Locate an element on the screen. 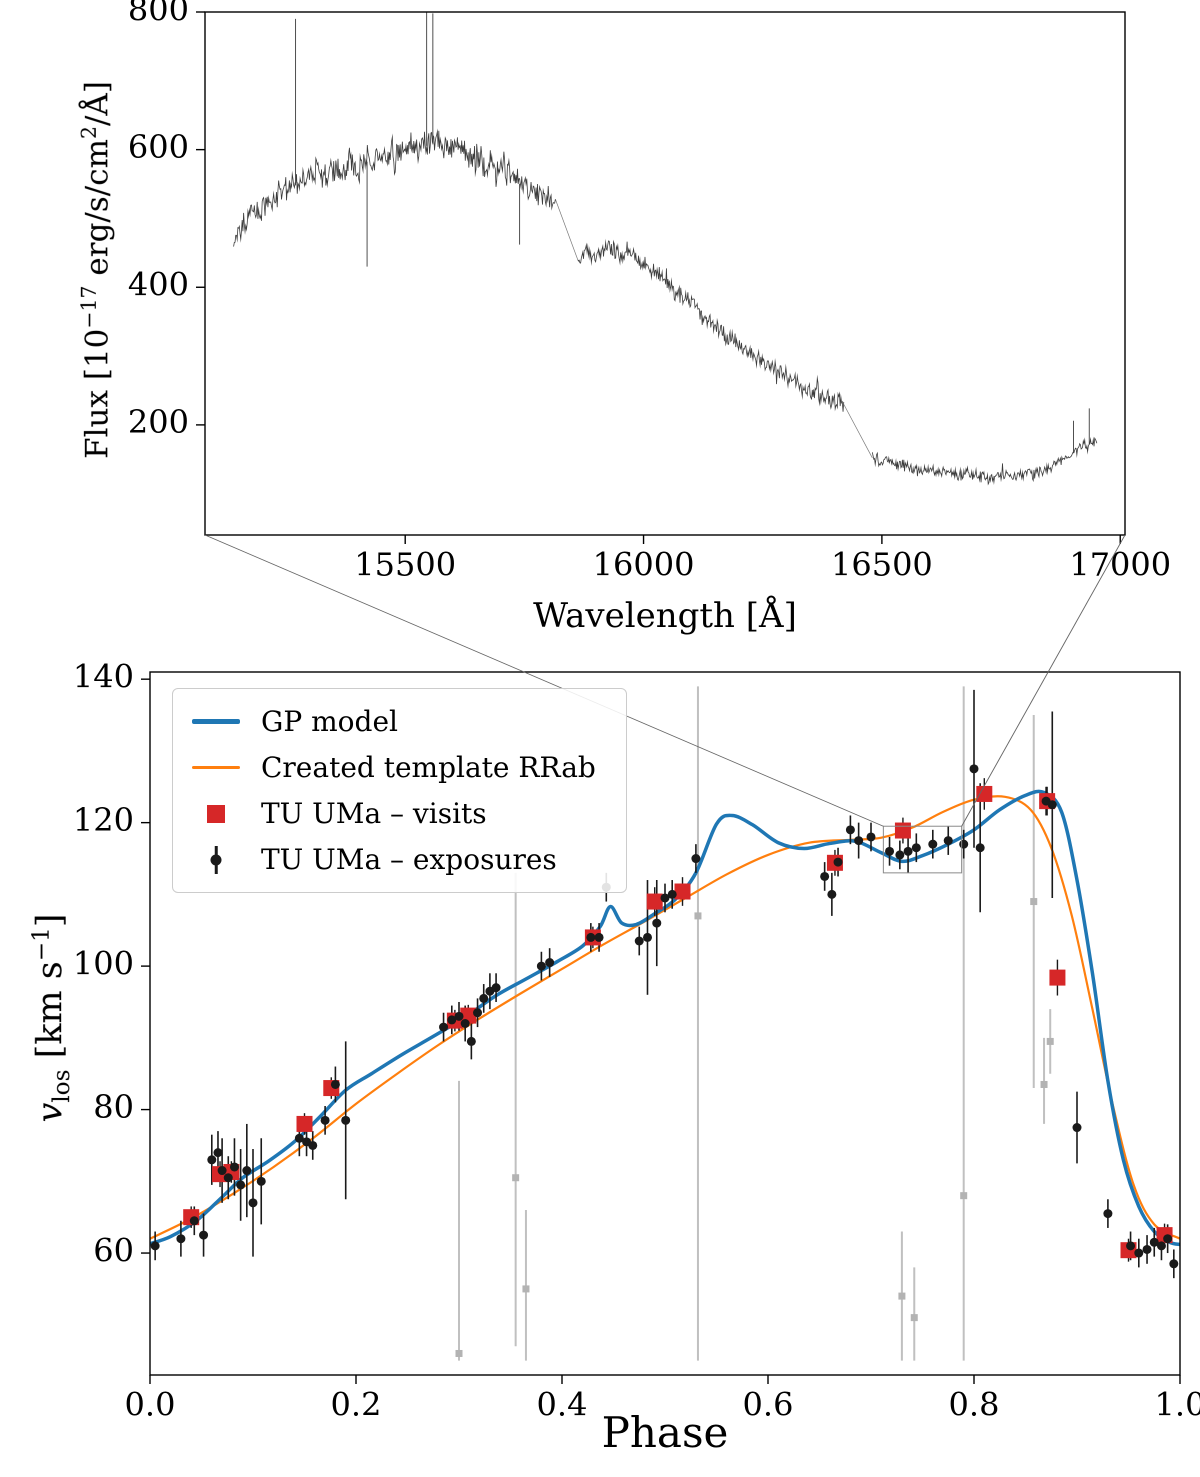 The image size is (1200, 1477). flux-label-pre: Flux [10 is located at coordinates (97, 393).